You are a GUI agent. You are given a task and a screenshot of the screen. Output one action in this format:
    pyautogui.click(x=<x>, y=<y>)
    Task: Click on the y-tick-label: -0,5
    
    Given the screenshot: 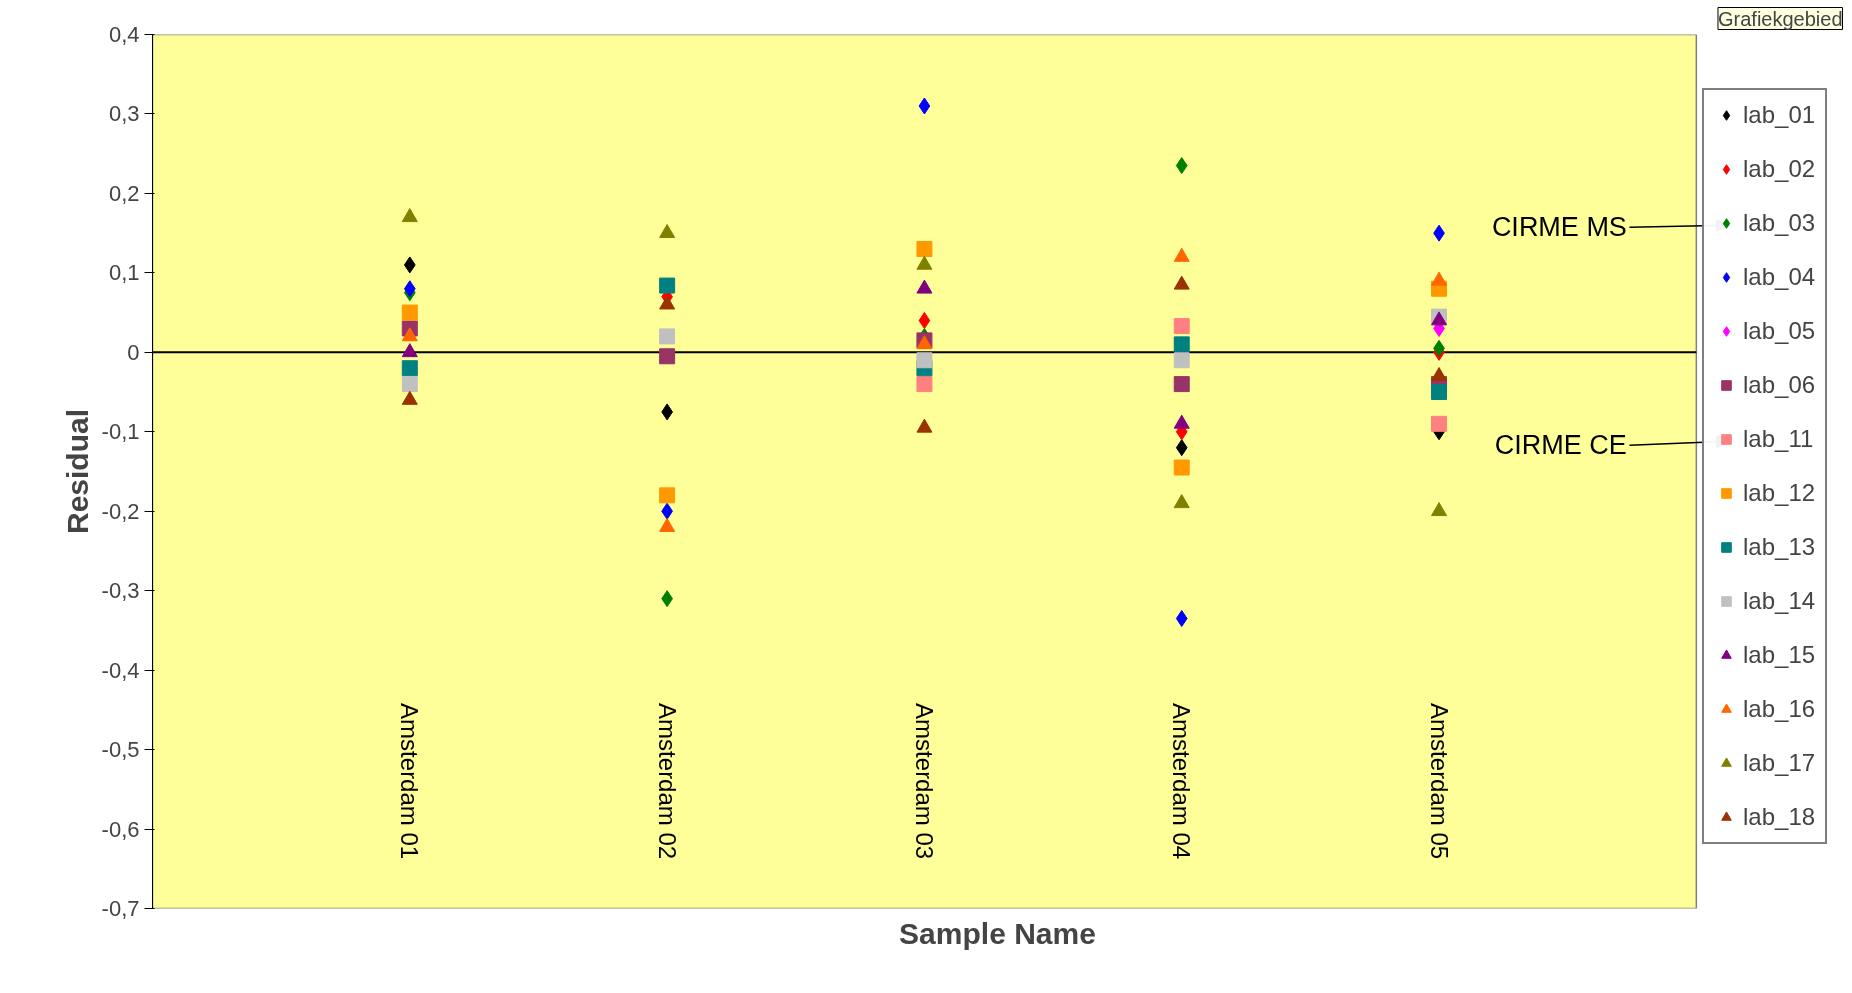 What is the action you would take?
    pyautogui.click(x=120, y=750)
    